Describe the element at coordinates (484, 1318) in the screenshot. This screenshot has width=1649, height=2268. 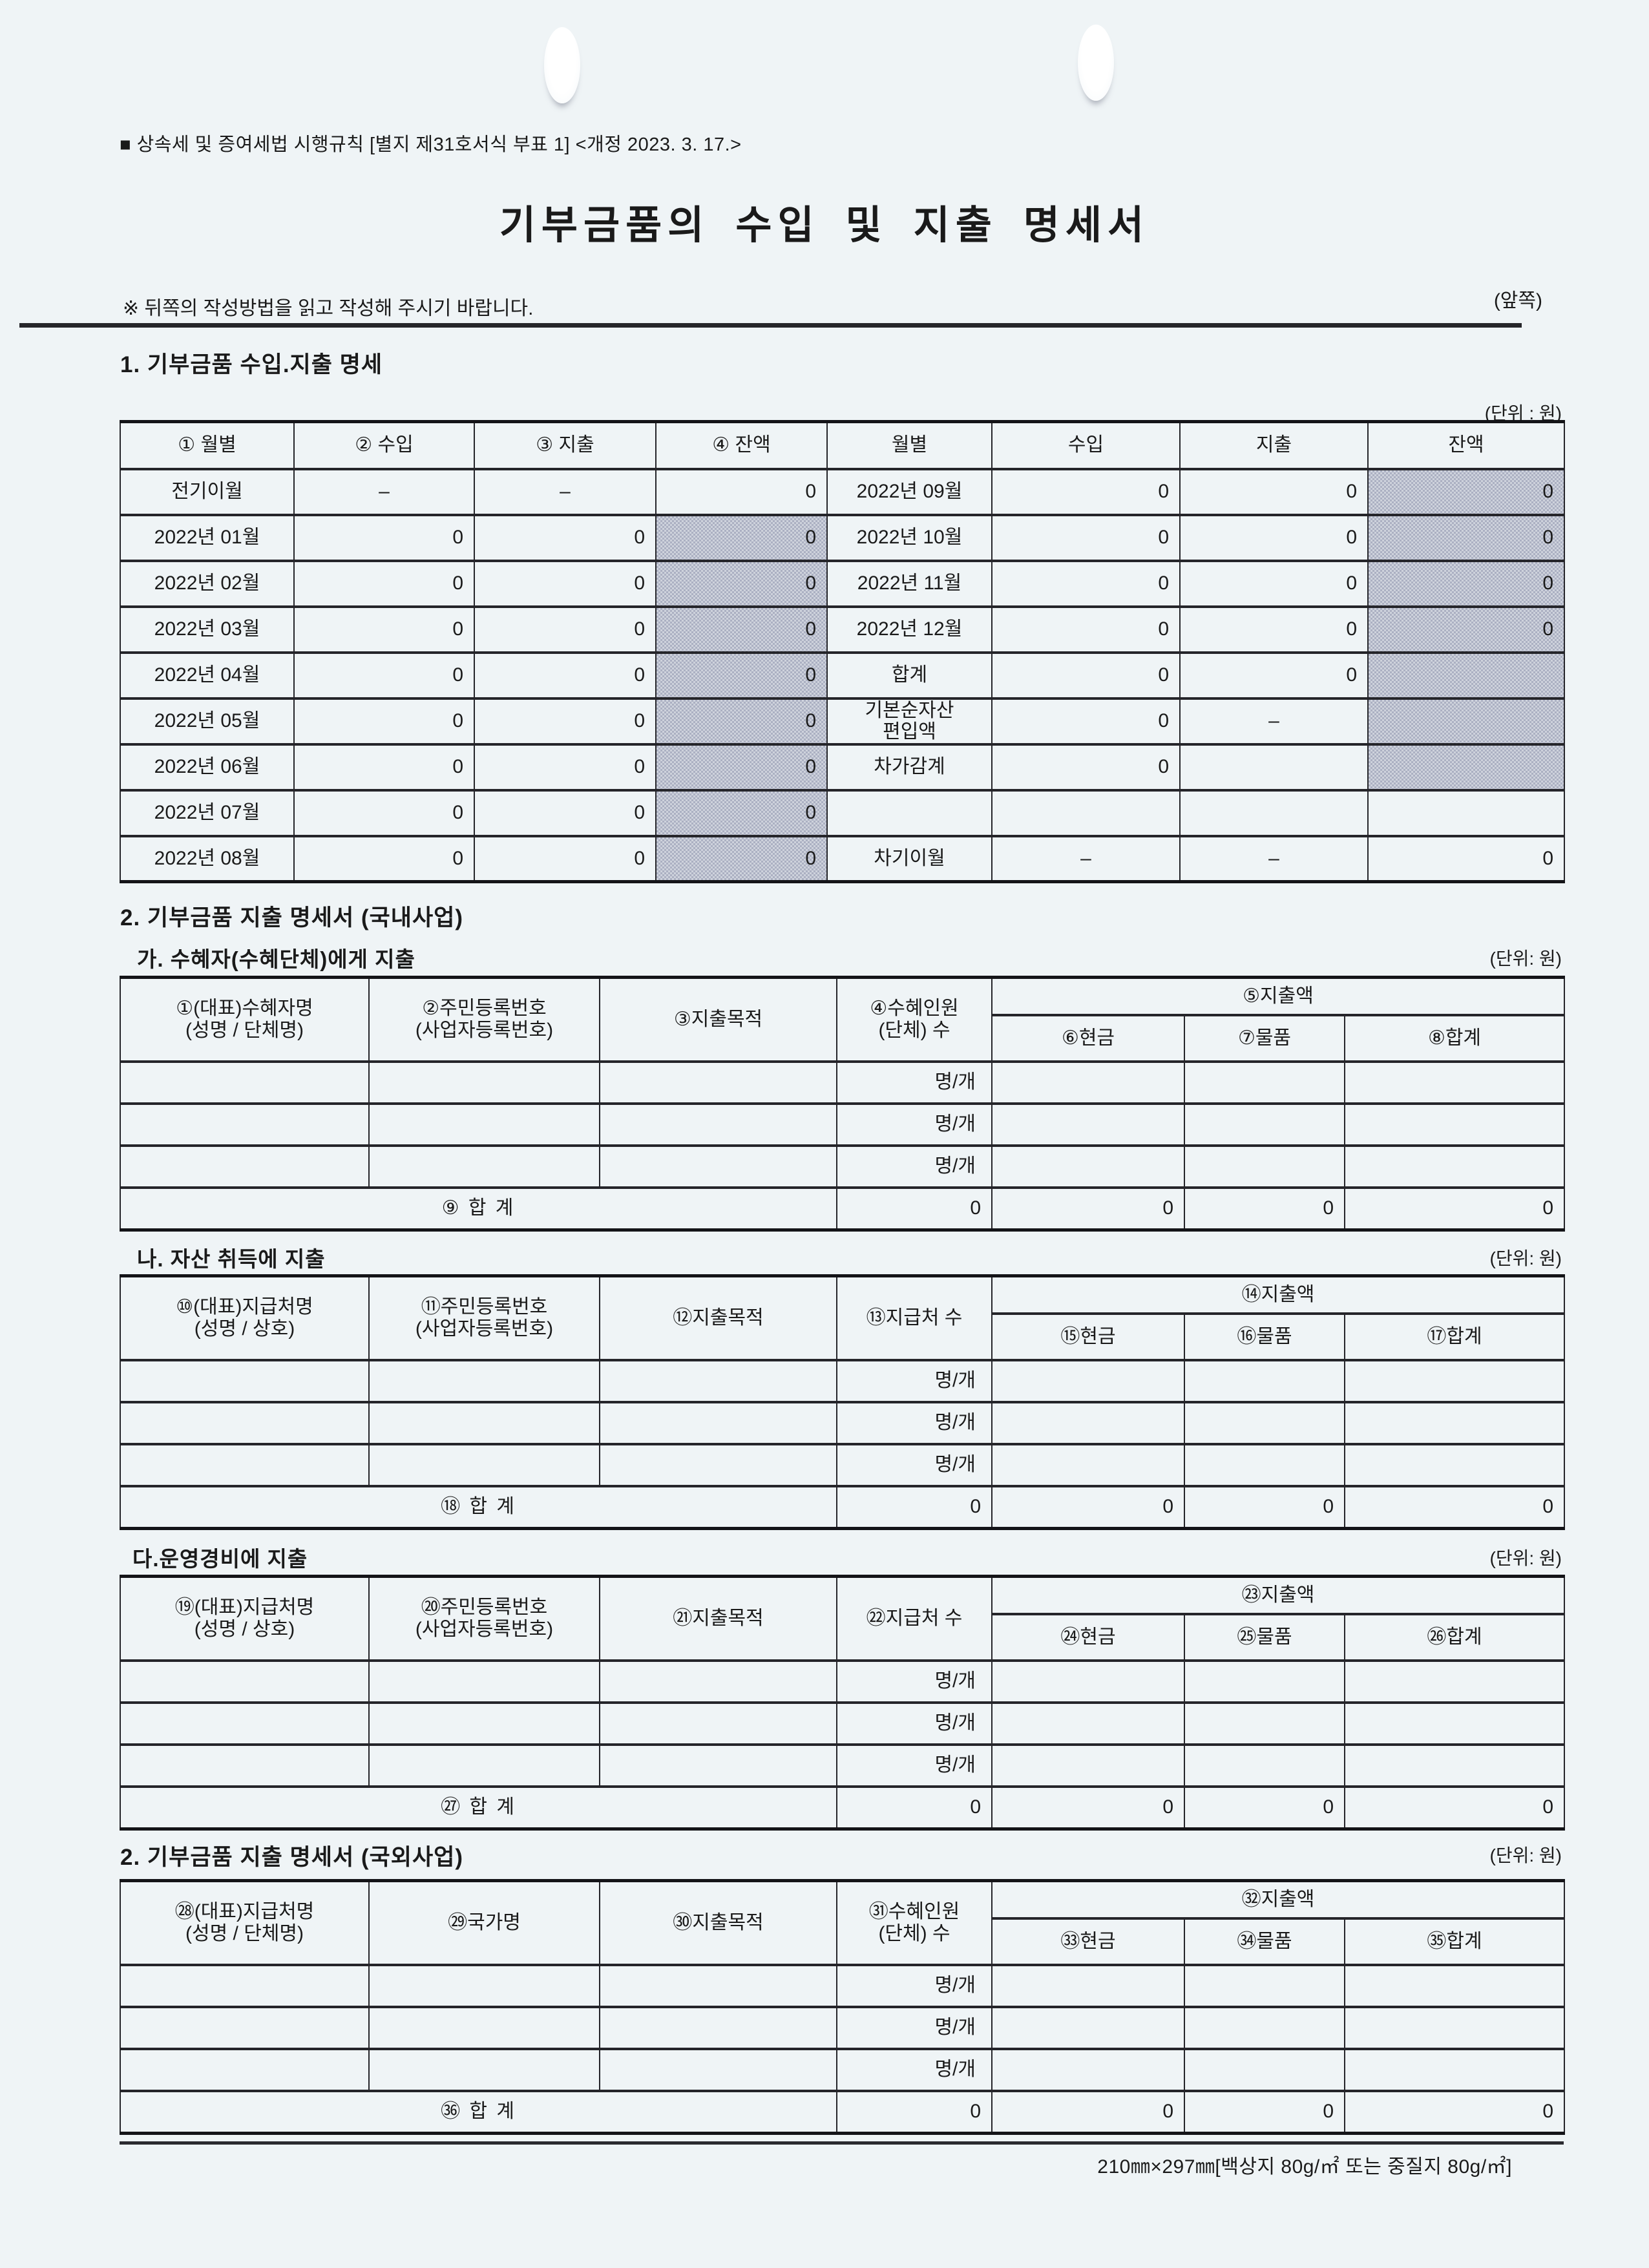
I see `col-header-reg-number: ⑪주민등록번호 (사업자등록번호)` at that location.